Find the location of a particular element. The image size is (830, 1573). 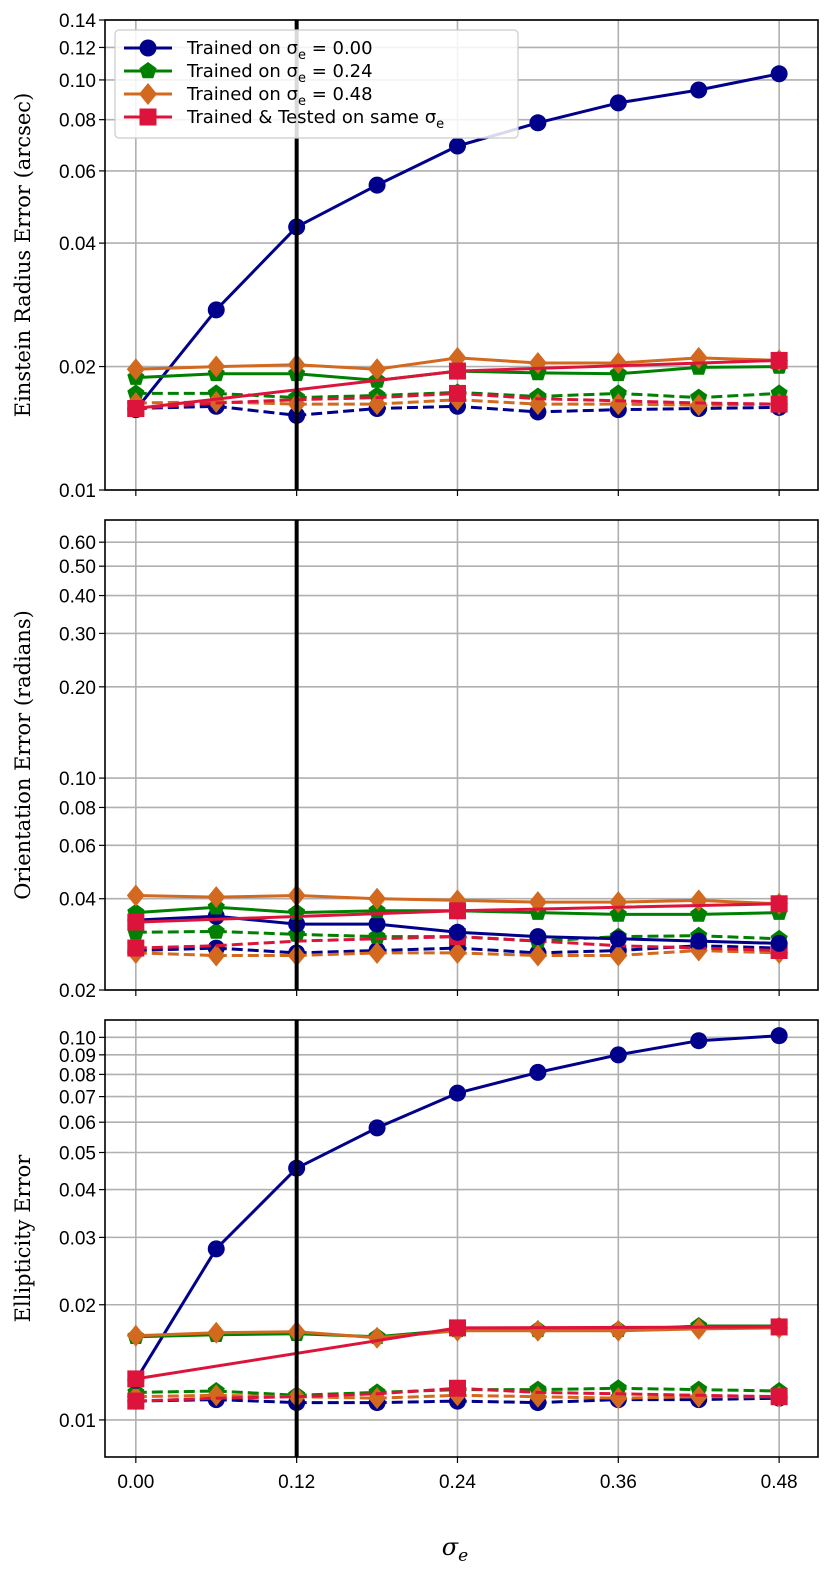

x-axis-label-subscript: e is located at coordinates (463, 1556).